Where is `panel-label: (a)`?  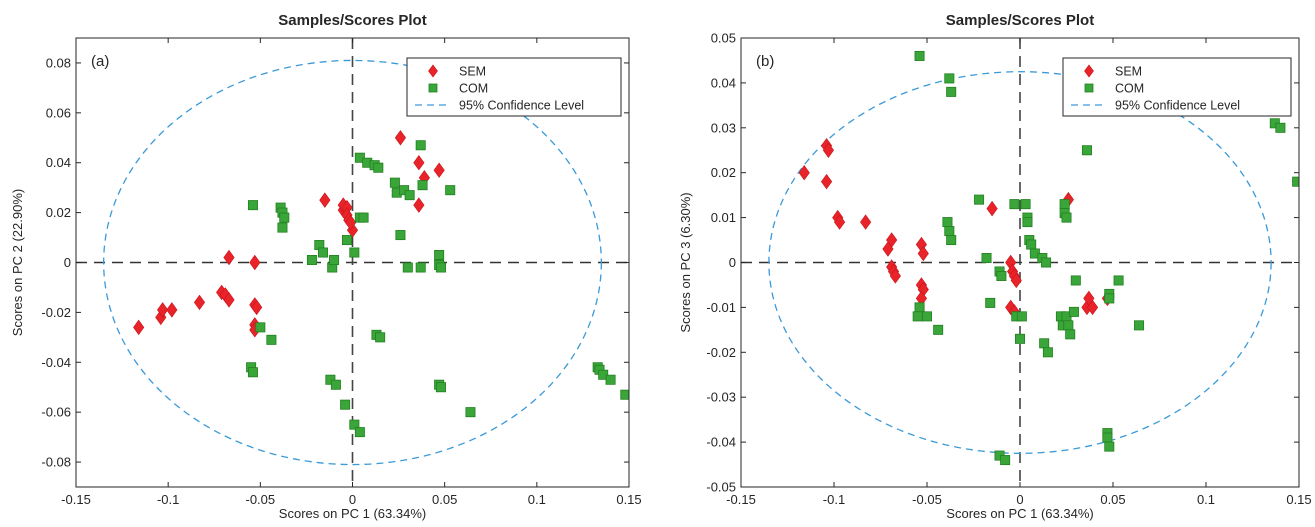 panel-label: (a) is located at coordinates (100, 61).